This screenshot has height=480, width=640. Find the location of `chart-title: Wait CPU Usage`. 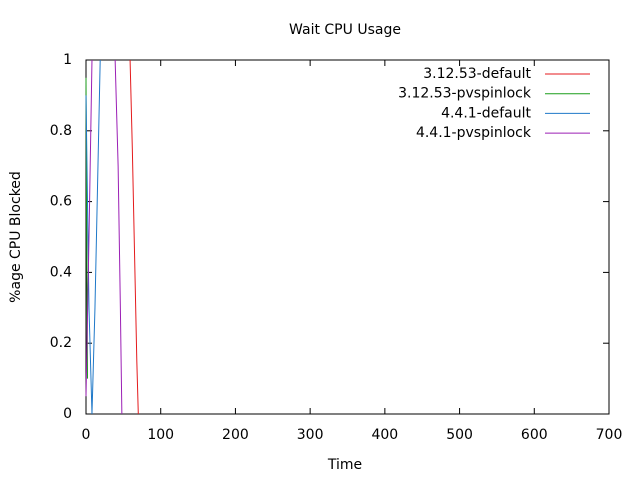

chart-title: Wait CPU Usage is located at coordinates (345, 30).